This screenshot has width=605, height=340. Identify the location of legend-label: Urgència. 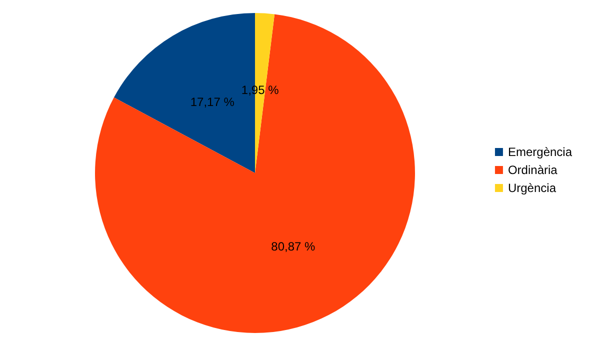
(532, 188).